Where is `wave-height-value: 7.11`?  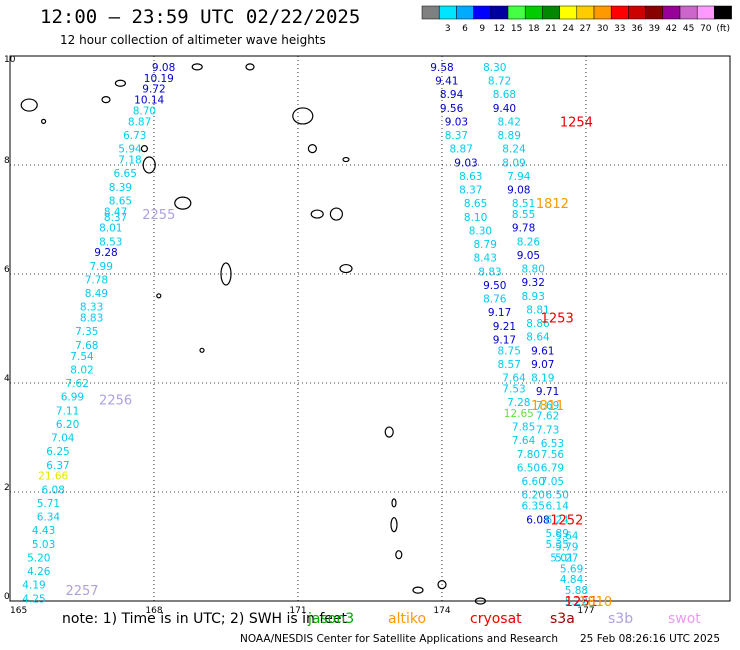 wave-height-value: 7.11 is located at coordinates (67, 411).